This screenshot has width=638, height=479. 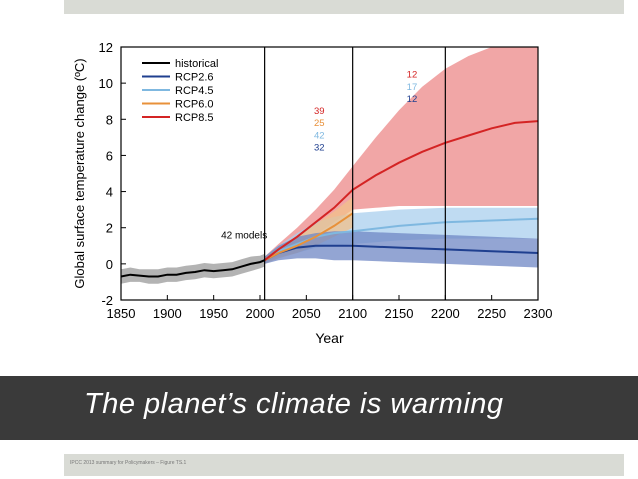 What do you see at coordinates (412, 75) in the screenshot?
I see `model-count-rcp85: 12` at bounding box center [412, 75].